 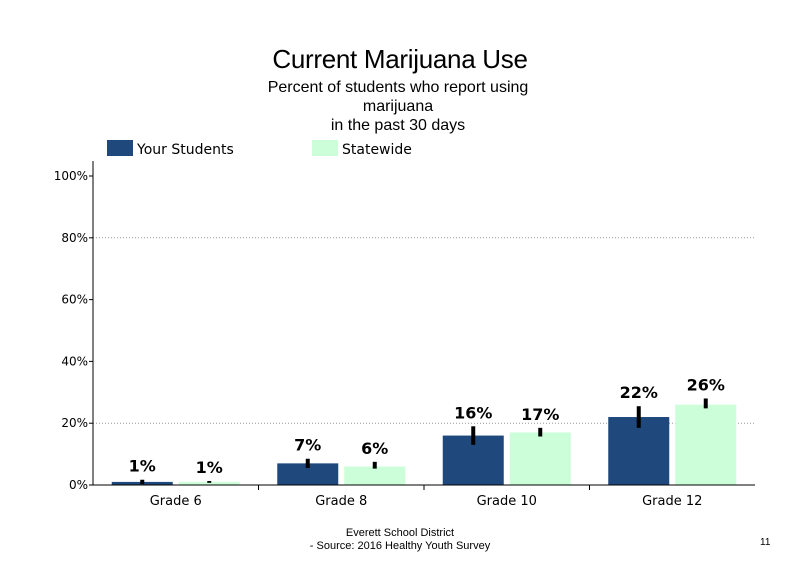 What do you see at coordinates (377, 150) in the screenshot?
I see `legend-label: Statewide` at bounding box center [377, 150].